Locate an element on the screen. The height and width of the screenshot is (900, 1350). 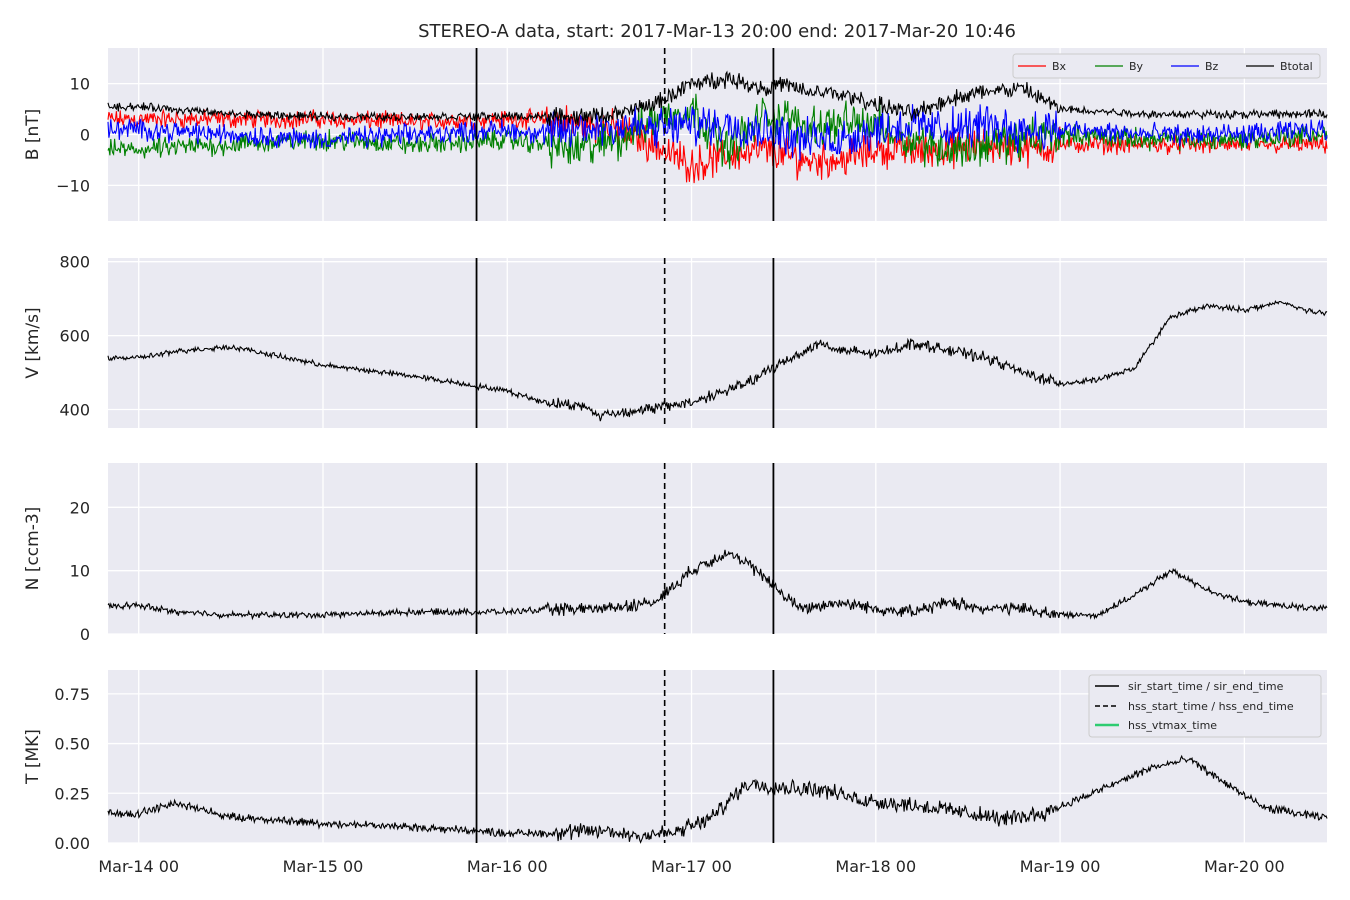
y-tick-labels: −10 0 10 is located at coordinates (73, 135).